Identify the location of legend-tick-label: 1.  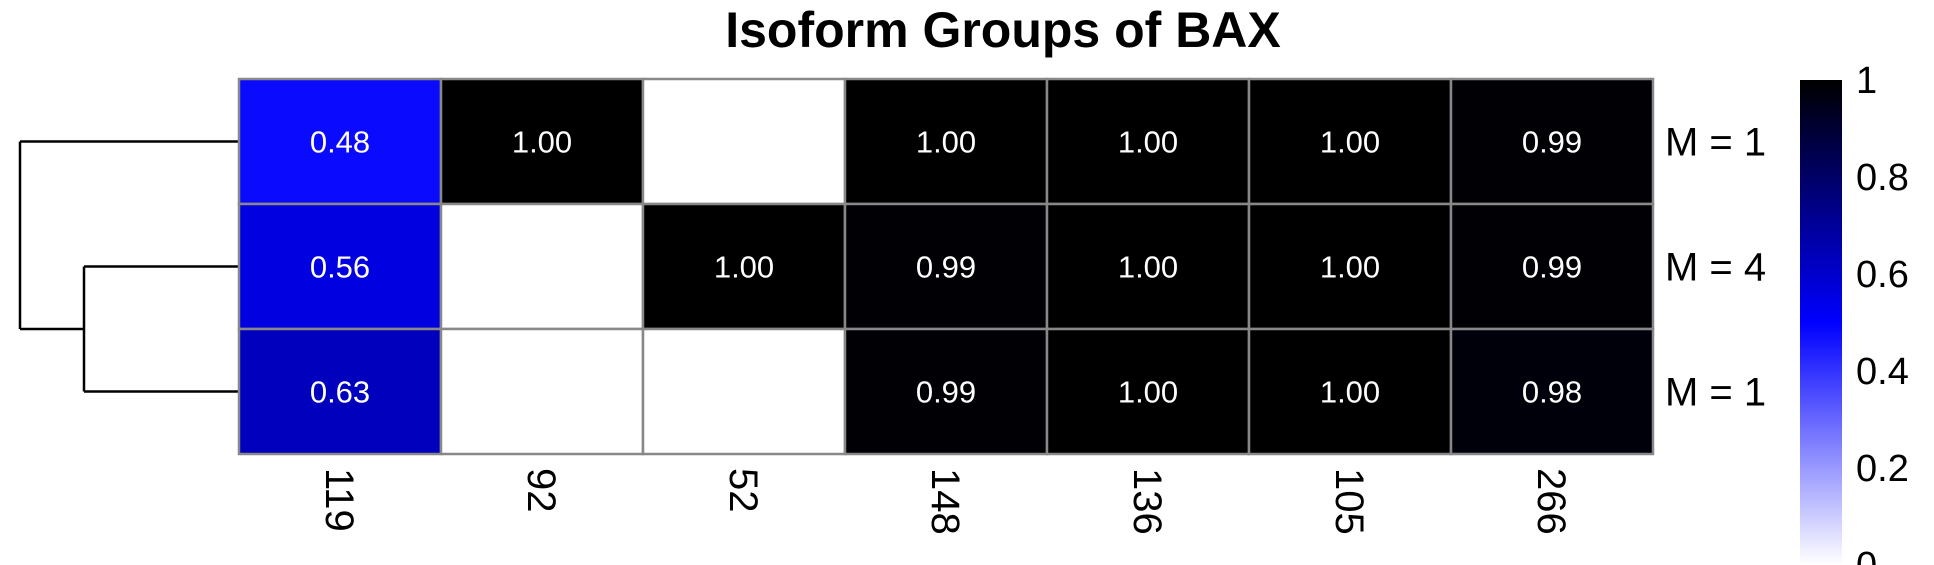
(1866, 81).